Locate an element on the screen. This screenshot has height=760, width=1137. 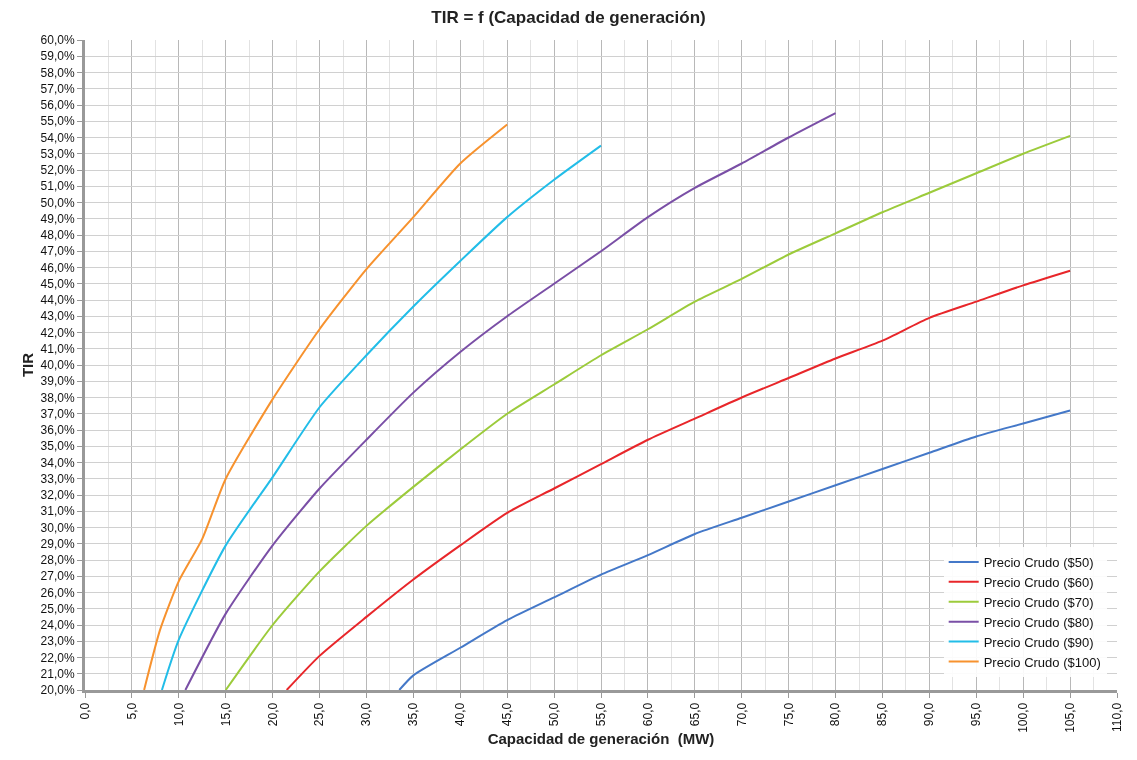
legend-label: Precio Crudo ($70) is located at coordinates (1038, 602).